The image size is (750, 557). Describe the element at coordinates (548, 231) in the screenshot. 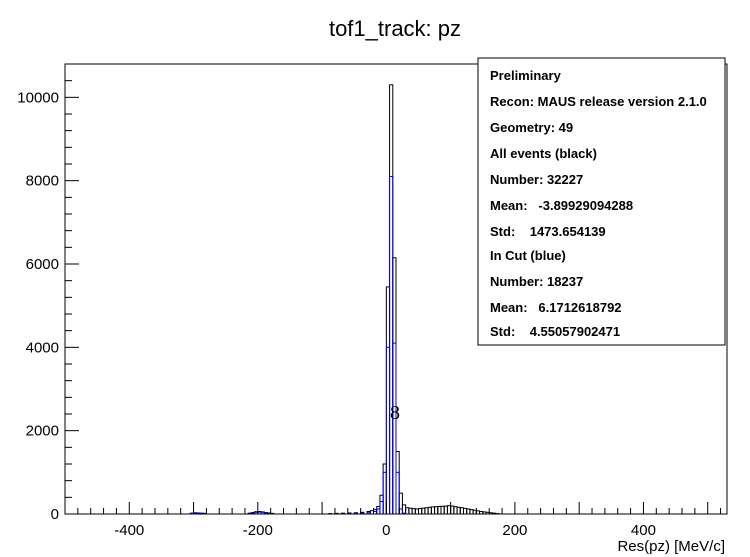

I see `stats-line: Std: 1473.654139` at that location.